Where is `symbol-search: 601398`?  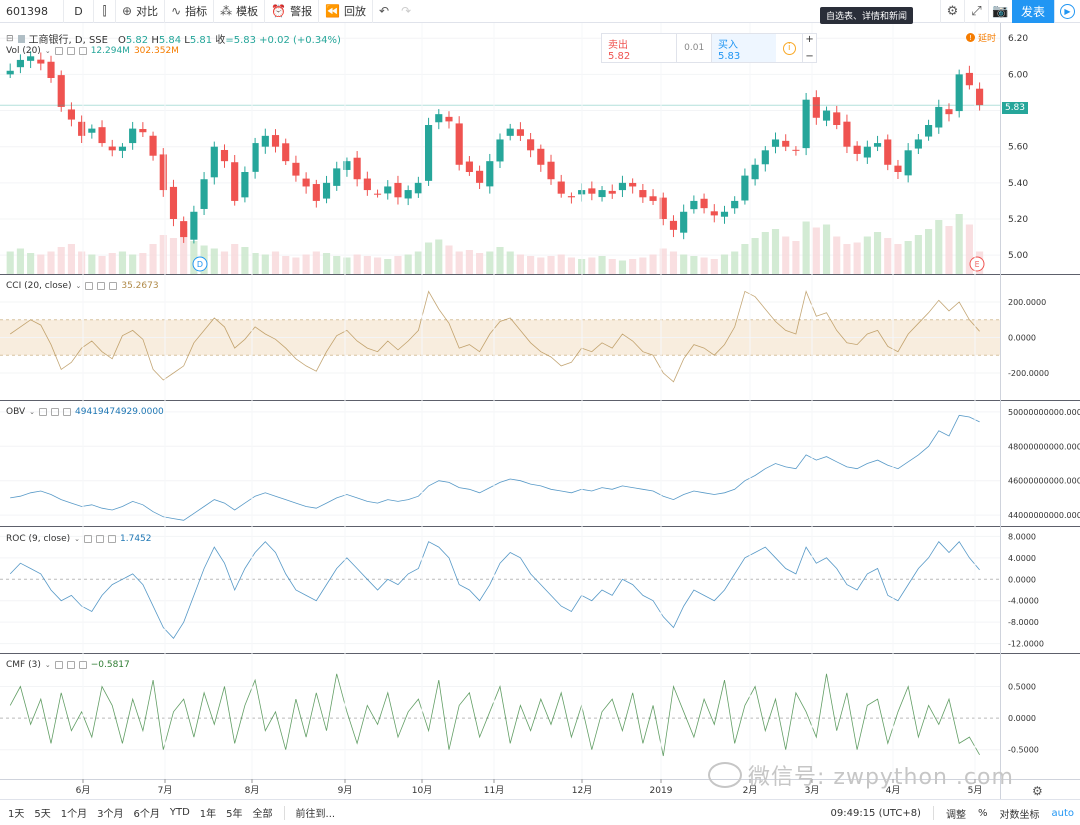 symbol-search: 601398 is located at coordinates (32, 11).